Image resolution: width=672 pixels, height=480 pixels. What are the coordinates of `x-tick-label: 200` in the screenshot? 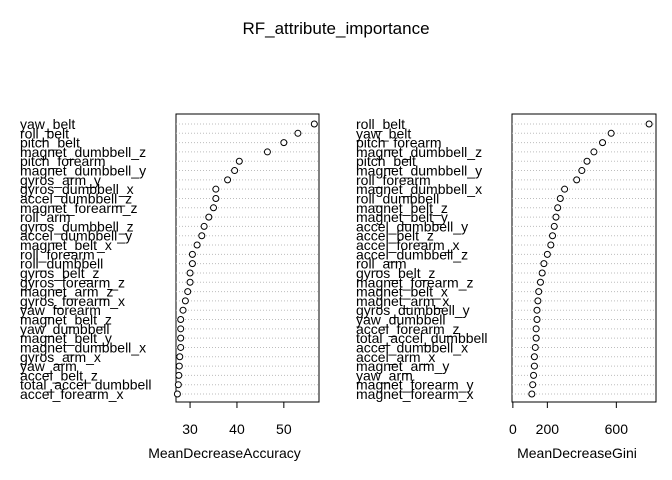 It's located at (548, 429).